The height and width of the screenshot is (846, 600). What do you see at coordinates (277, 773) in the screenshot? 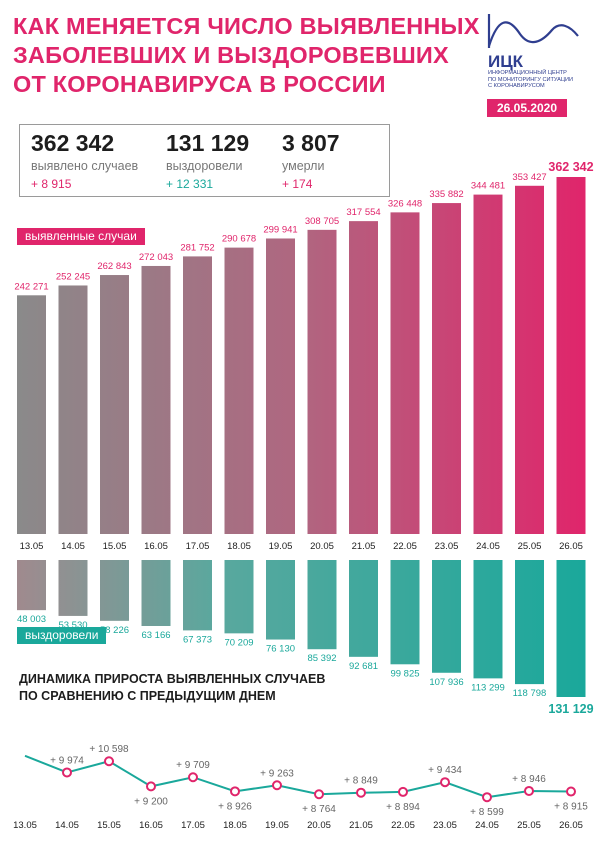
I see `growth-value-label: + 9 263` at bounding box center [277, 773].